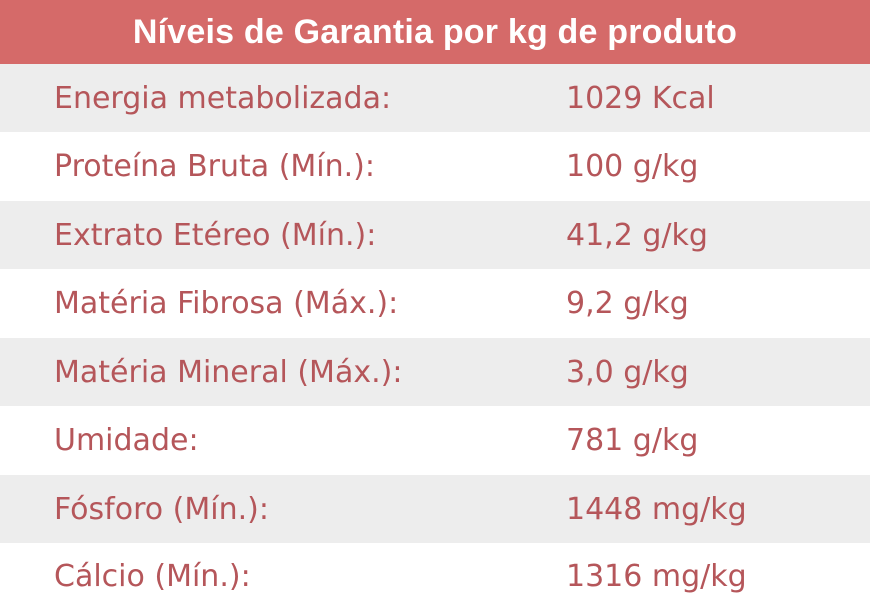 This screenshot has height=609, width=870. What do you see at coordinates (656, 509) in the screenshot?
I see `row-value: 1448 mg/kg` at bounding box center [656, 509].